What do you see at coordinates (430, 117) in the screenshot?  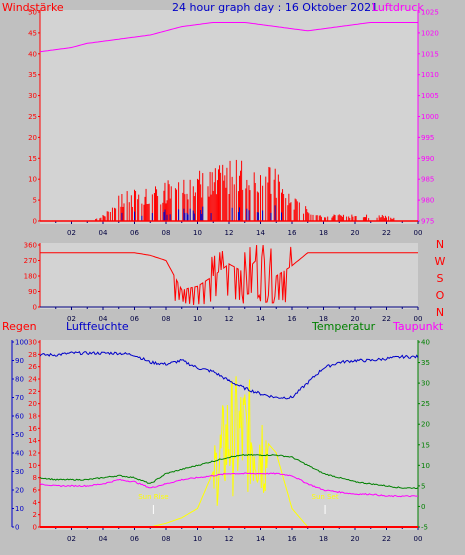 I see `pressure-tick-label: 1000` at bounding box center [430, 117].